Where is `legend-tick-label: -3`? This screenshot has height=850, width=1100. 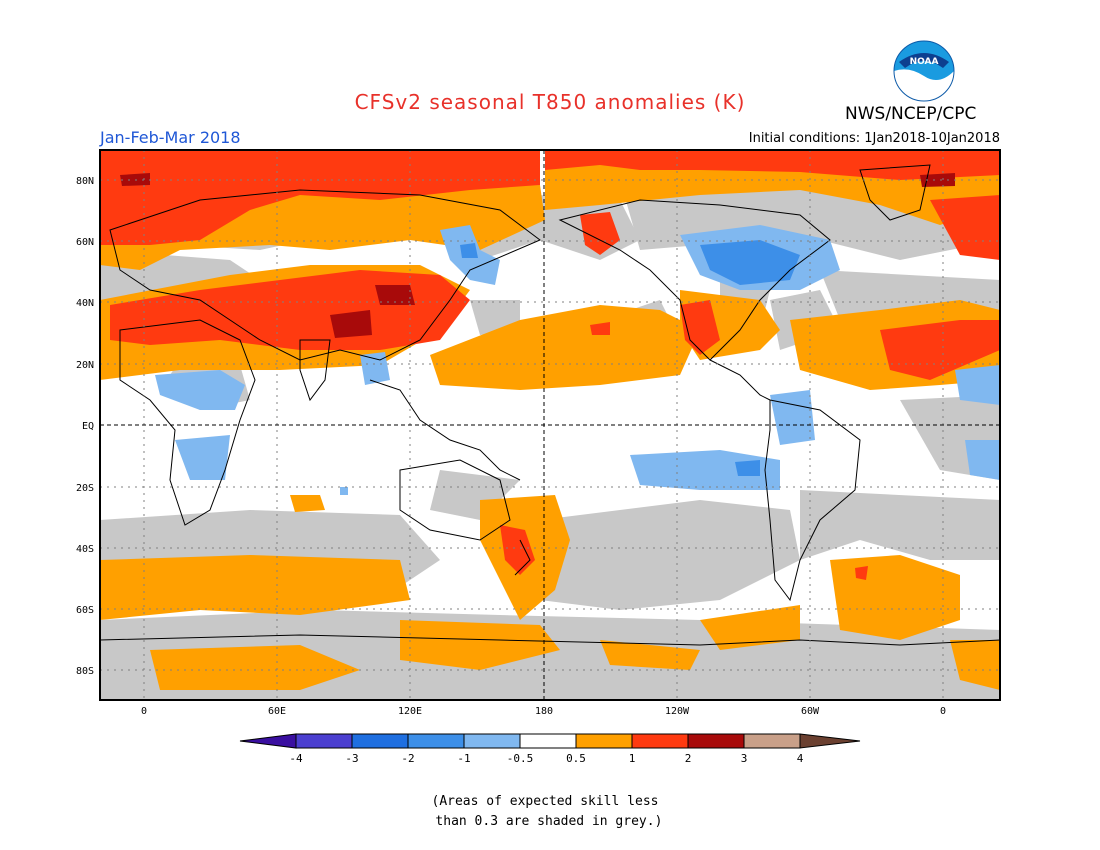 legend-tick-label: -3 is located at coordinates (351, 758).